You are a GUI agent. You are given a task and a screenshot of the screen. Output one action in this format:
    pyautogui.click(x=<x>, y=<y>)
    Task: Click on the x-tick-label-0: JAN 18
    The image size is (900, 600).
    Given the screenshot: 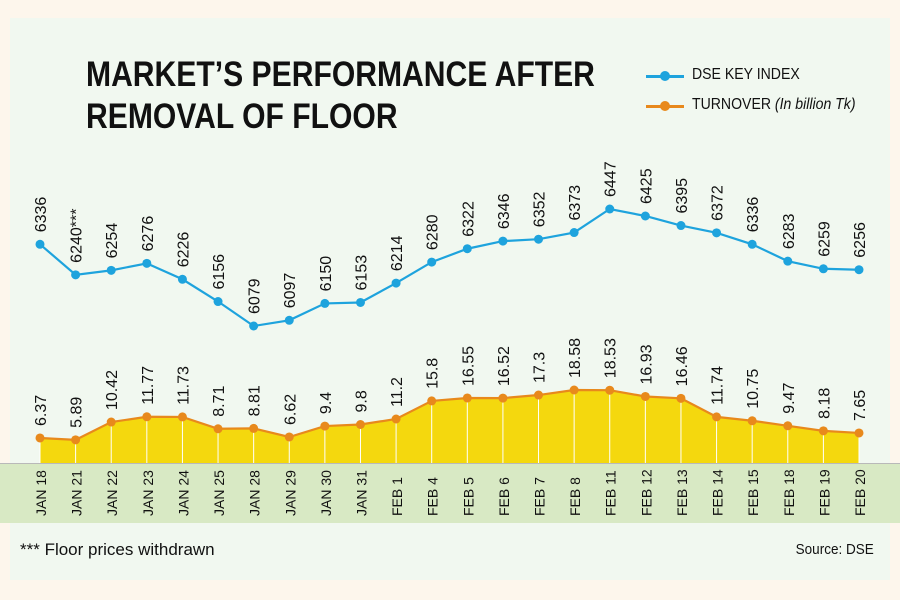 What is the action you would take?
    pyautogui.click(x=41, y=493)
    